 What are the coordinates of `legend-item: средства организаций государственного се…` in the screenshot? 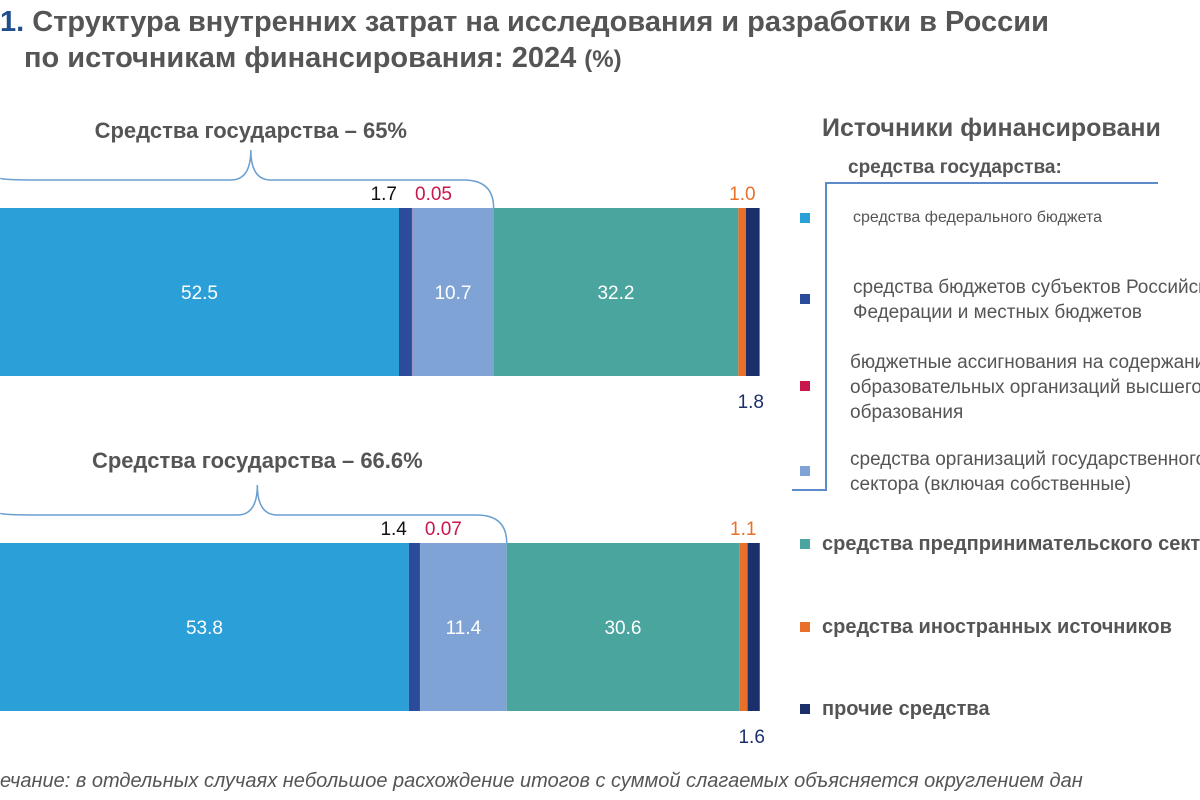 It's located at (1025, 472).